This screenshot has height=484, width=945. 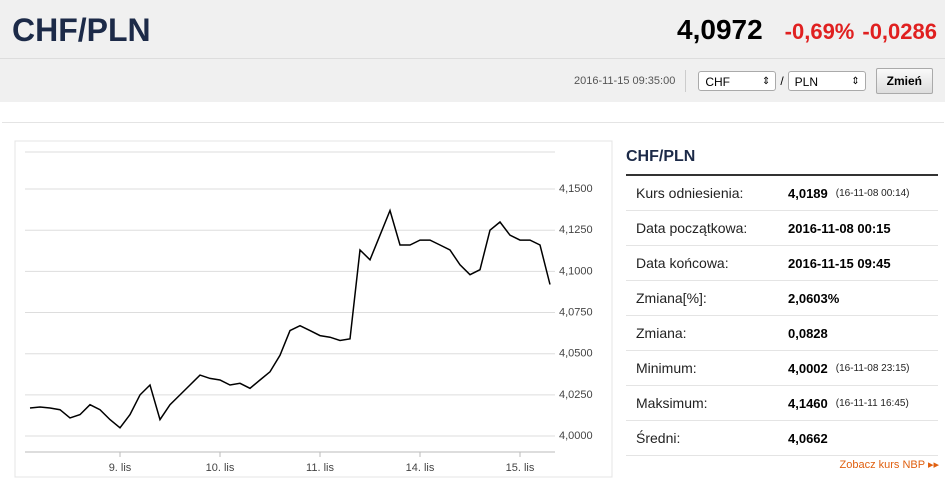 I want to click on stats-row: Minimum: 4,0002 (16-11-08 23:15), so click(x=782, y=368).